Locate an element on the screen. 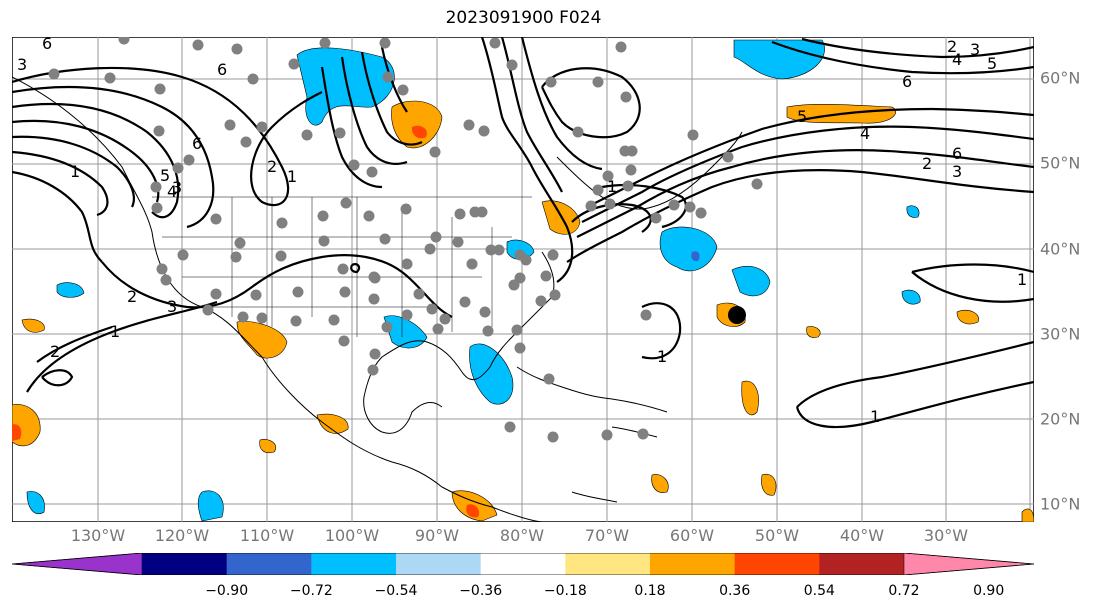 This screenshot has width=1102, height=613. lat-label: 20°N is located at coordinates (1060, 419).